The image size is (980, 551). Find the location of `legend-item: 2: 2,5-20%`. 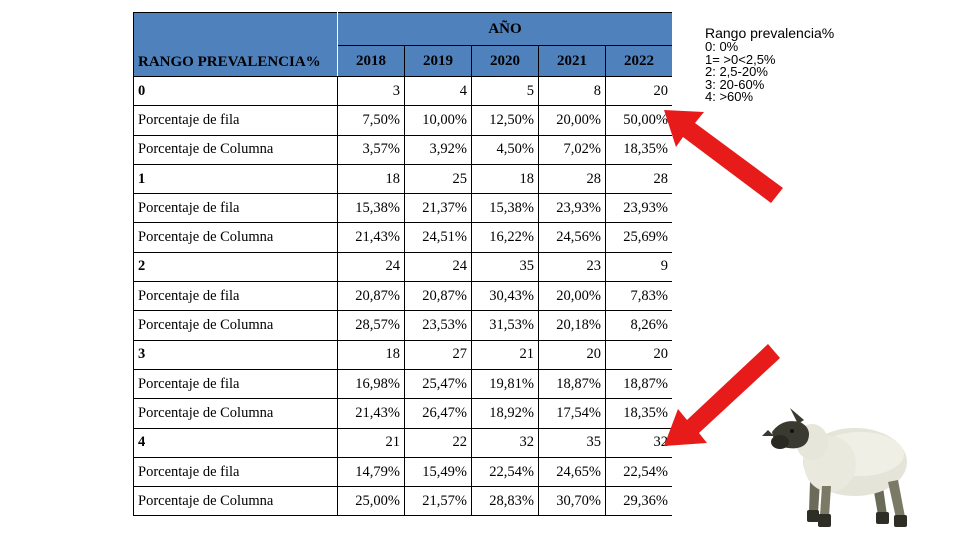

legend-item: 2: 2,5-20% is located at coordinates (736, 71).